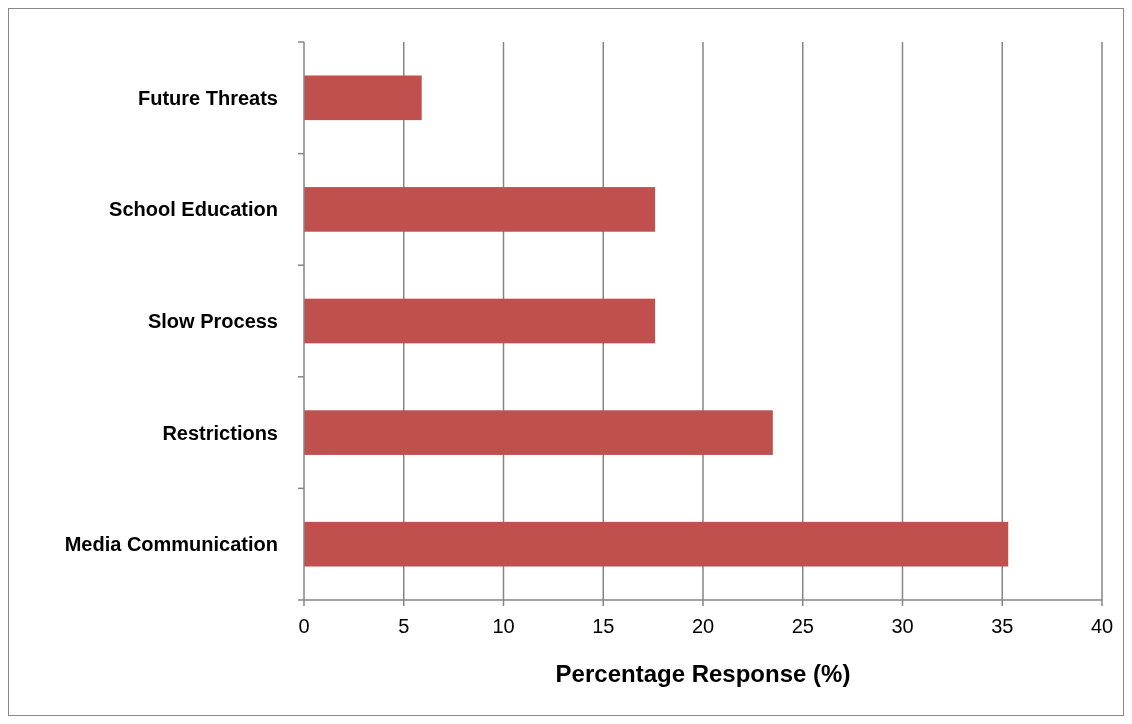  I want to click on x-tick-label: 40, so click(1102, 626).